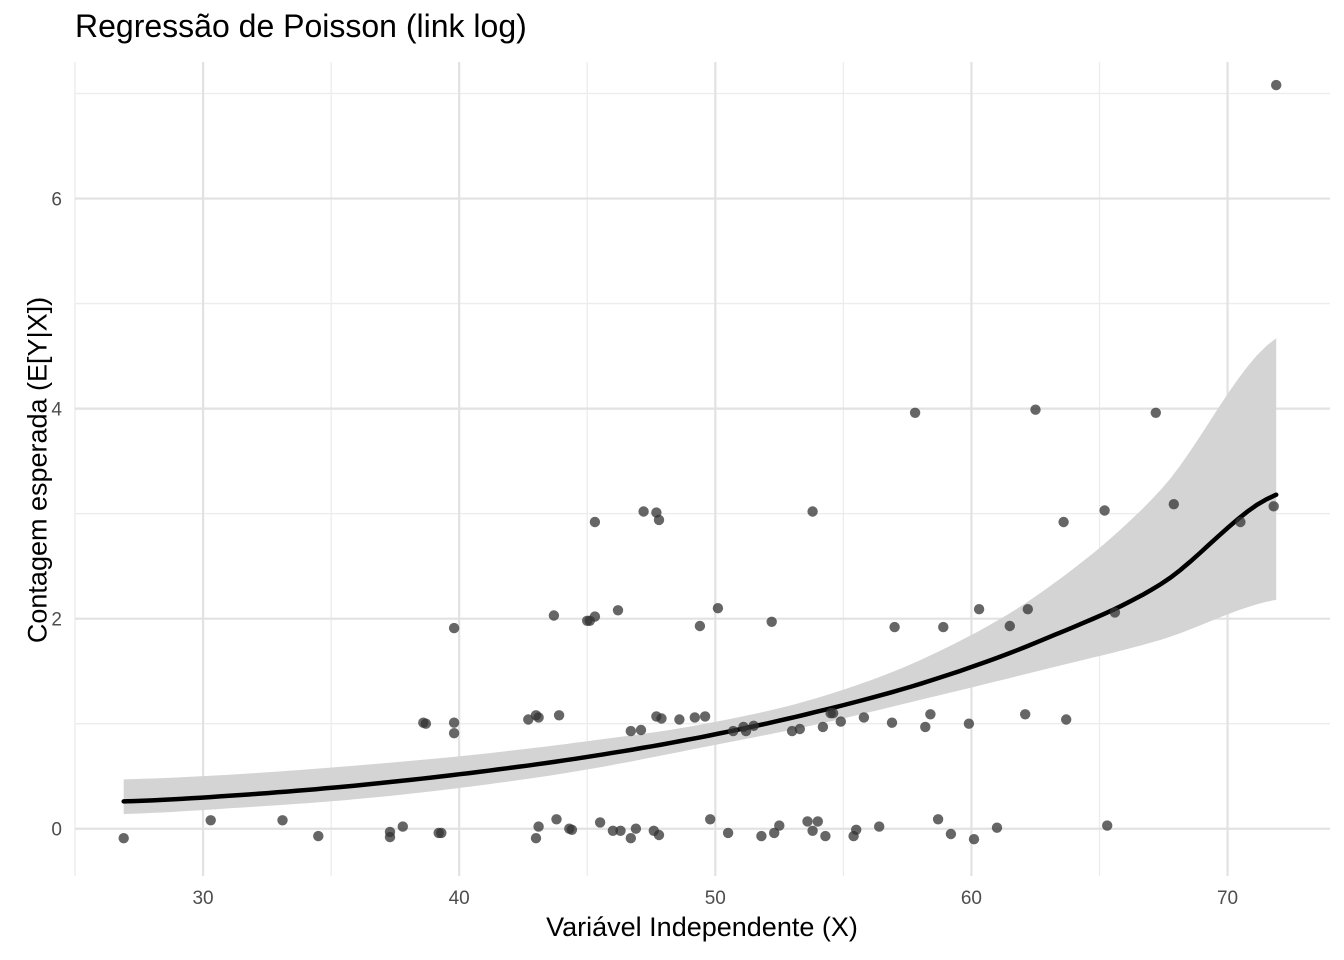 The width and height of the screenshot is (1344, 960). What do you see at coordinates (56, 620) in the screenshot?
I see `y-tick-label: 2` at bounding box center [56, 620].